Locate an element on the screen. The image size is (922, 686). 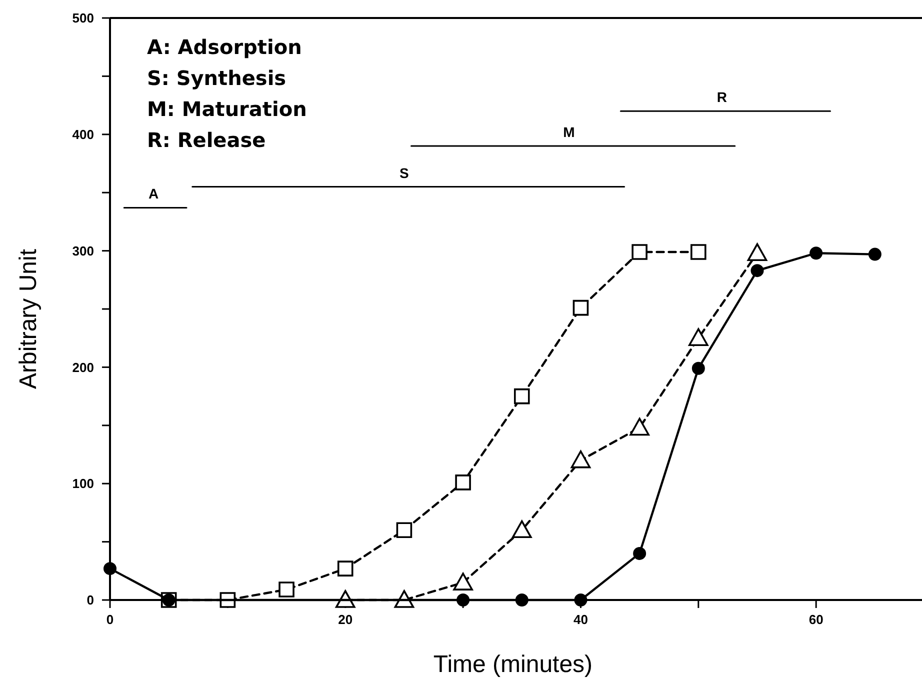
annotation: R: Release is located at coordinates (206, 140).